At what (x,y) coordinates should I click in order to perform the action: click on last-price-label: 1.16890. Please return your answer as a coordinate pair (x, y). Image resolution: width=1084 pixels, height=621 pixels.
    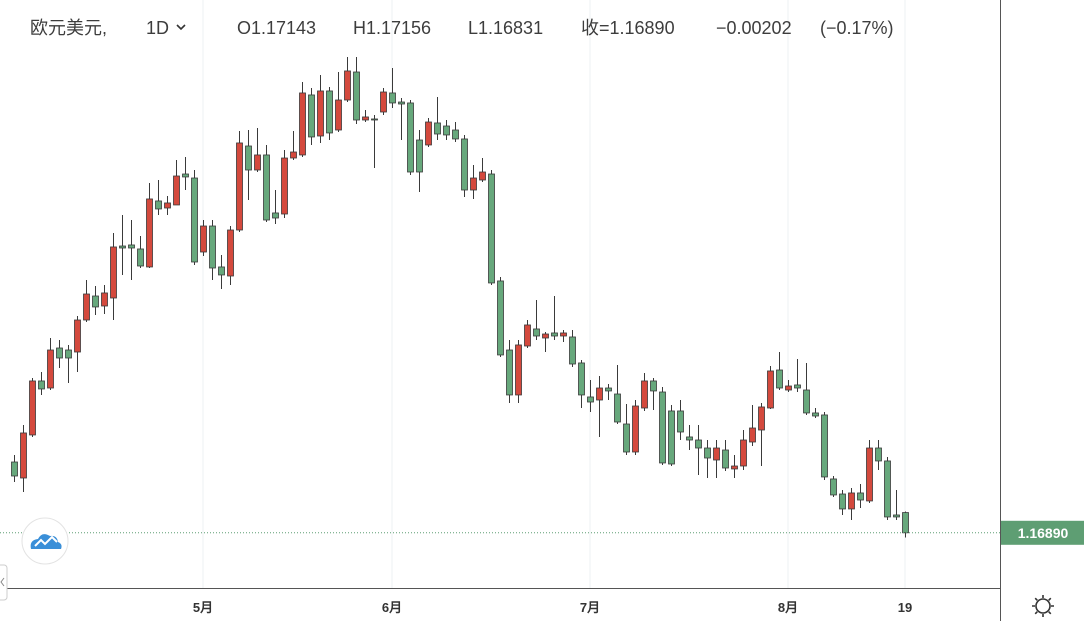
    Looking at the image, I should click on (1043, 533).